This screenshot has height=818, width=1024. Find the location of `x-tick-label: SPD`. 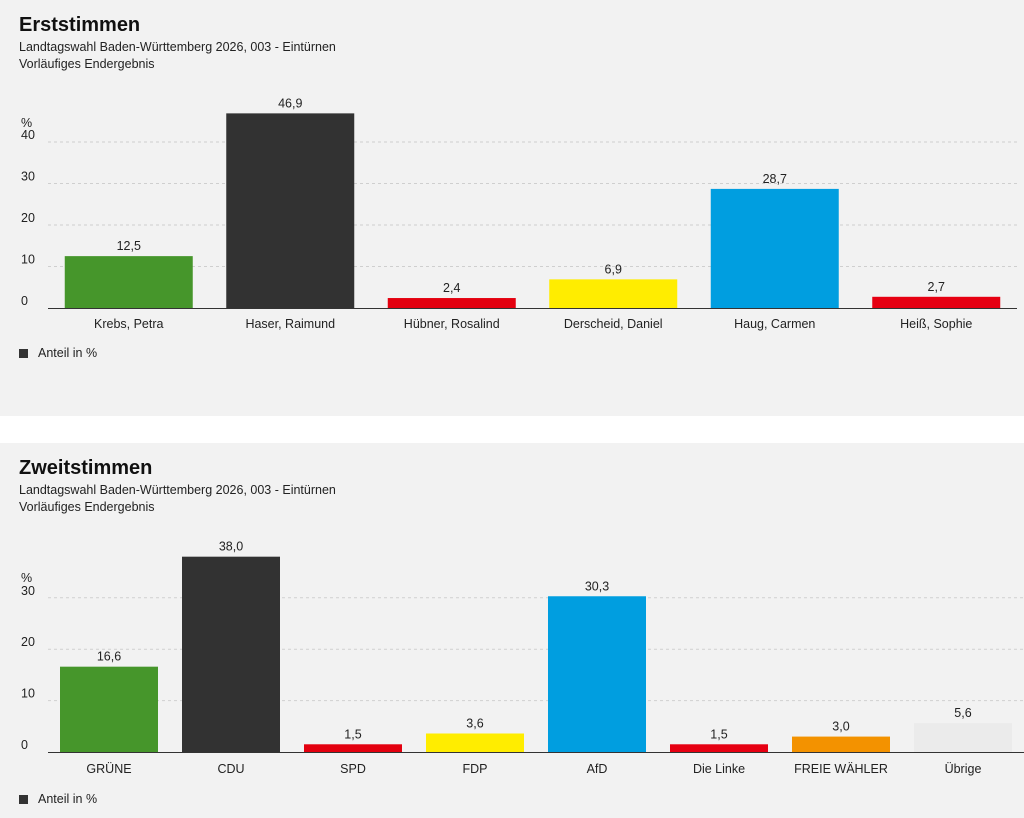

x-tick-label: SPD is located at coordinates (353, 769).